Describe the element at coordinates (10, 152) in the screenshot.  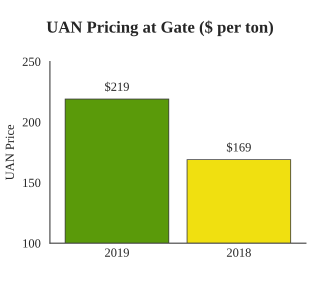
I see `y-axis-title: UAN Price` at that location.